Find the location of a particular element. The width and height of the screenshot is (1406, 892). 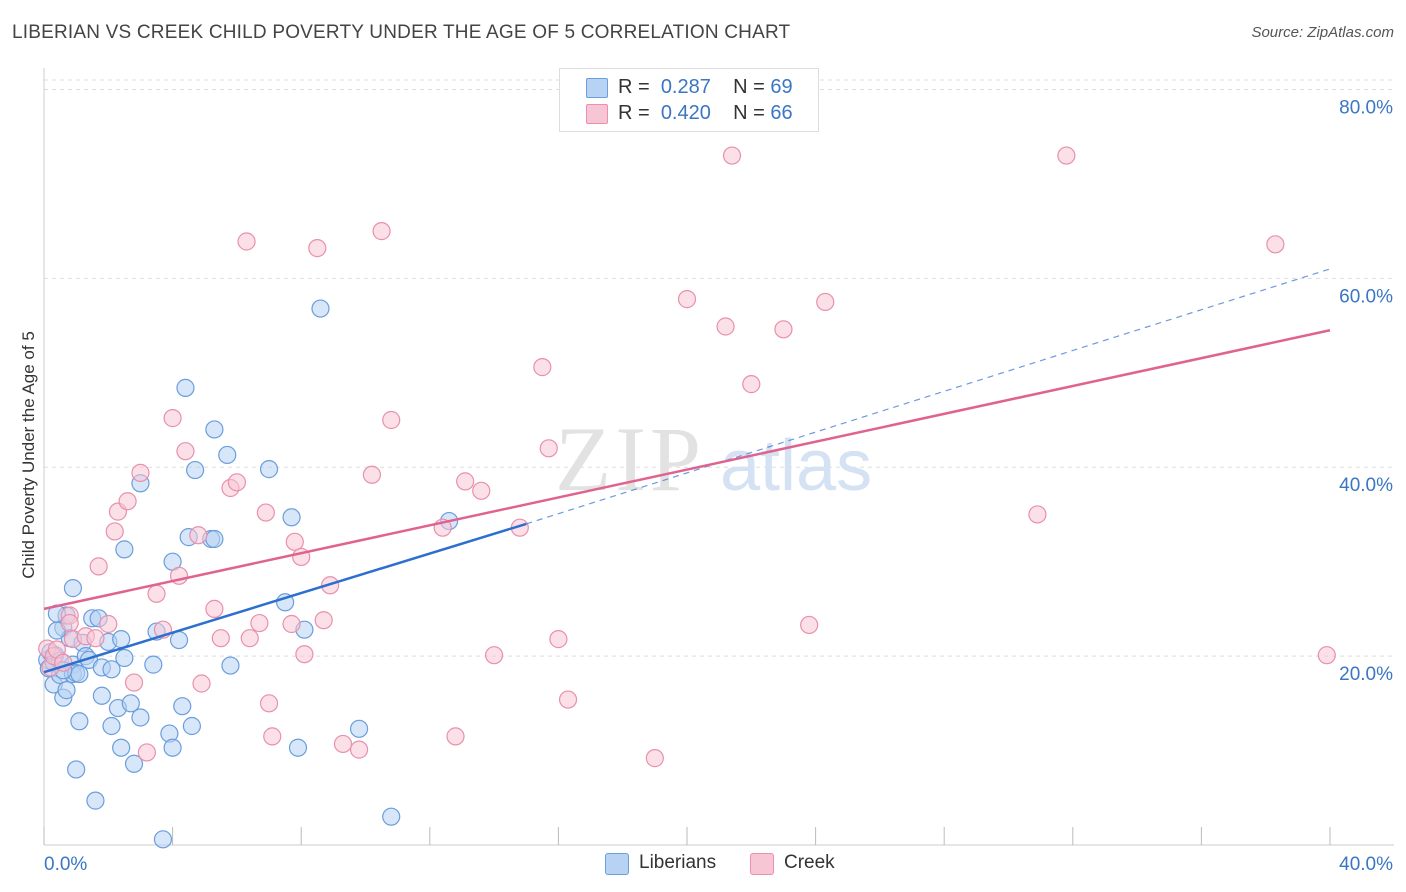

y-tick-label: 20.0% is located at coordinates (1366, 674).